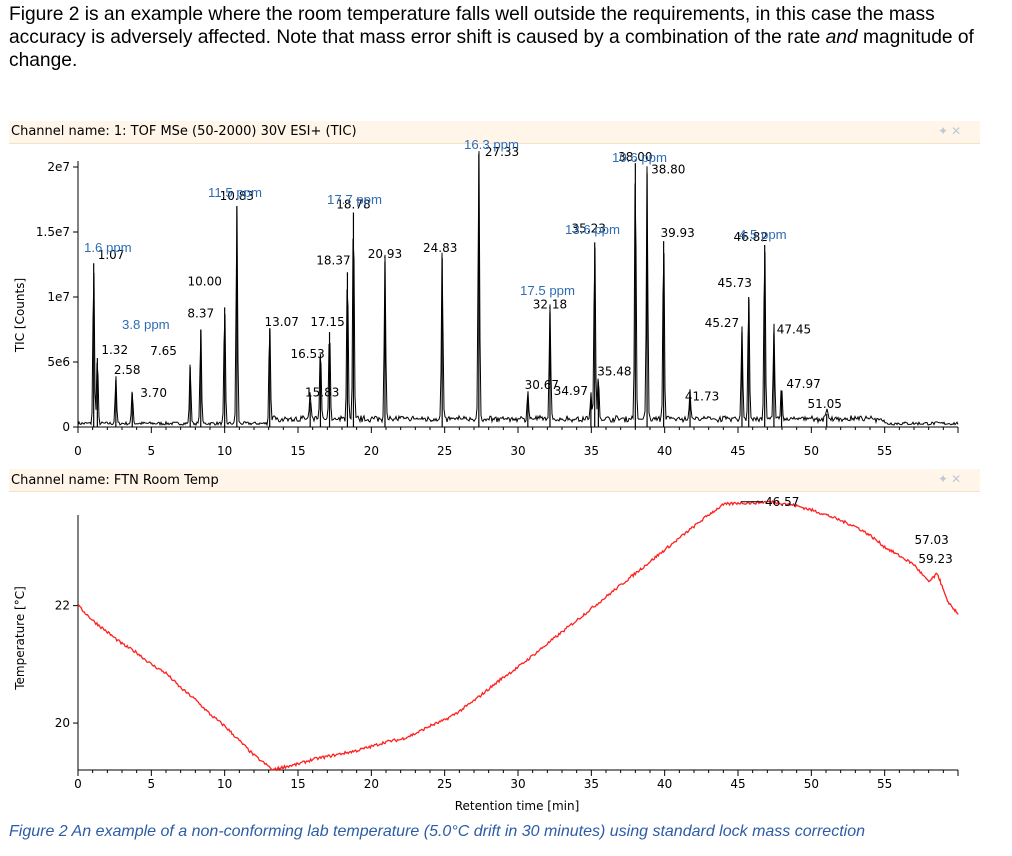  Describe the element at coordinates (517, 784) in the screenshot. I see `temp-x-tick-label: 30` at that location.